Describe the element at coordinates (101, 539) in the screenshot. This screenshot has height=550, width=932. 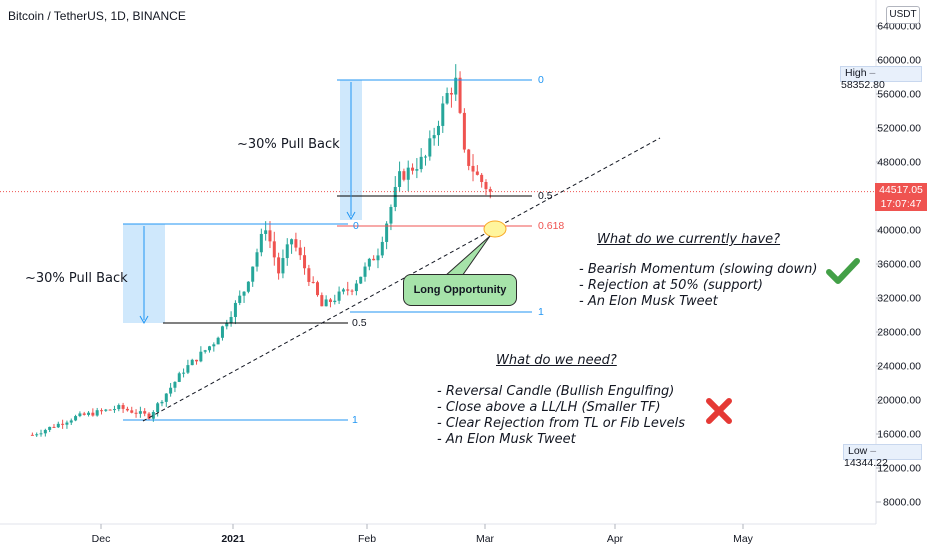
I see `x-tick-label: Dec` at that location.